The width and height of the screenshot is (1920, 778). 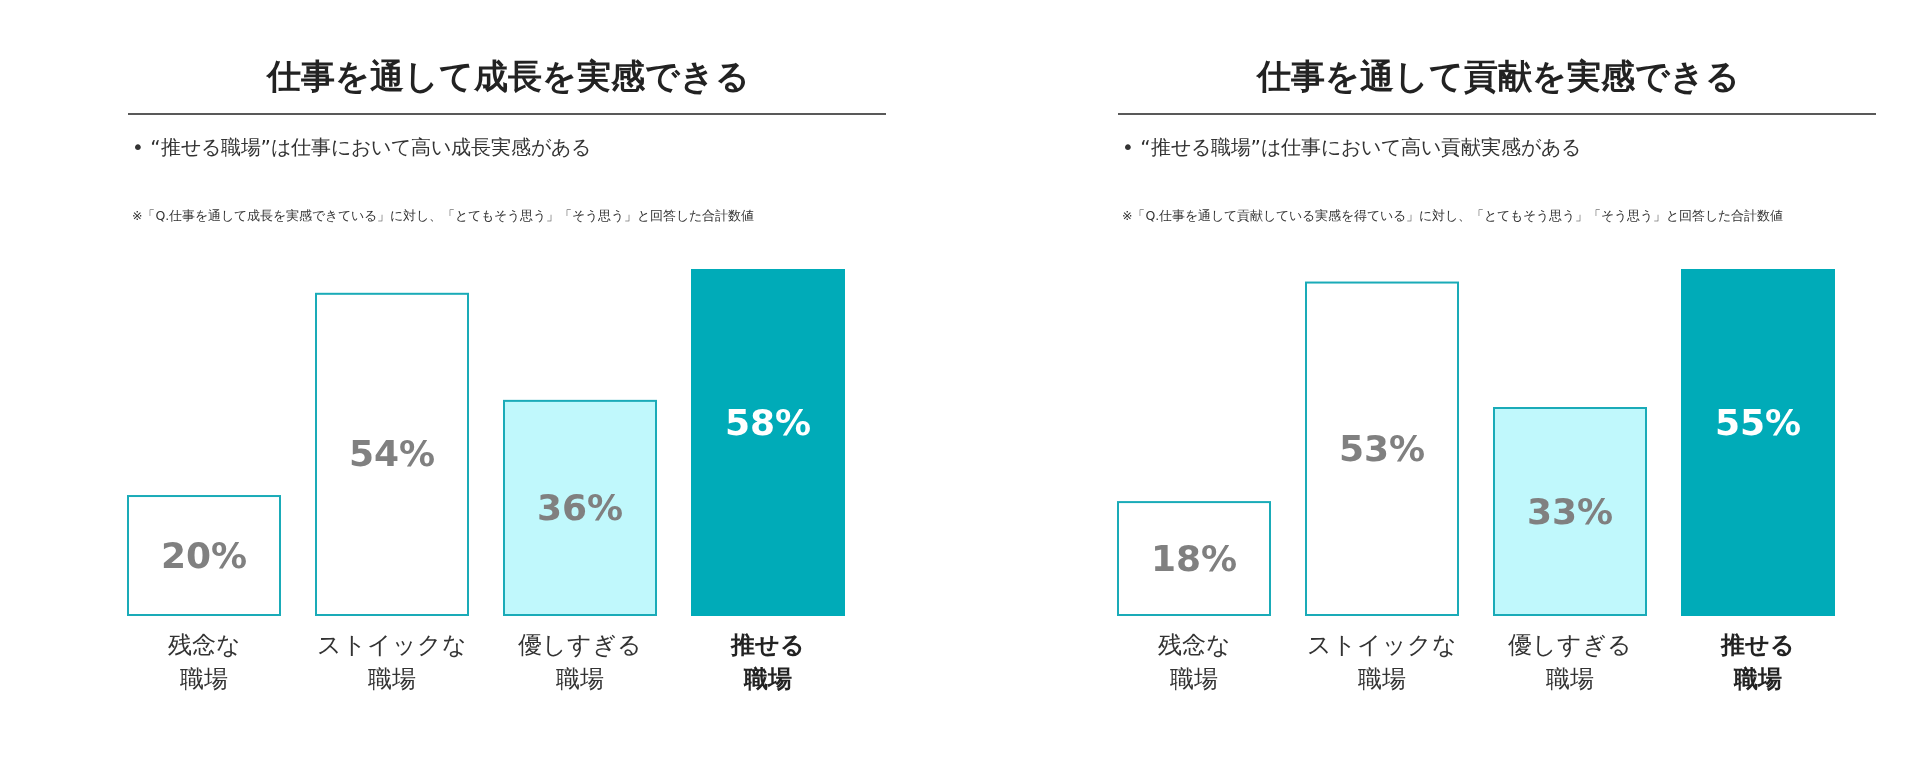 I want to click on data-label: 36%, so click(x=580, y=507).